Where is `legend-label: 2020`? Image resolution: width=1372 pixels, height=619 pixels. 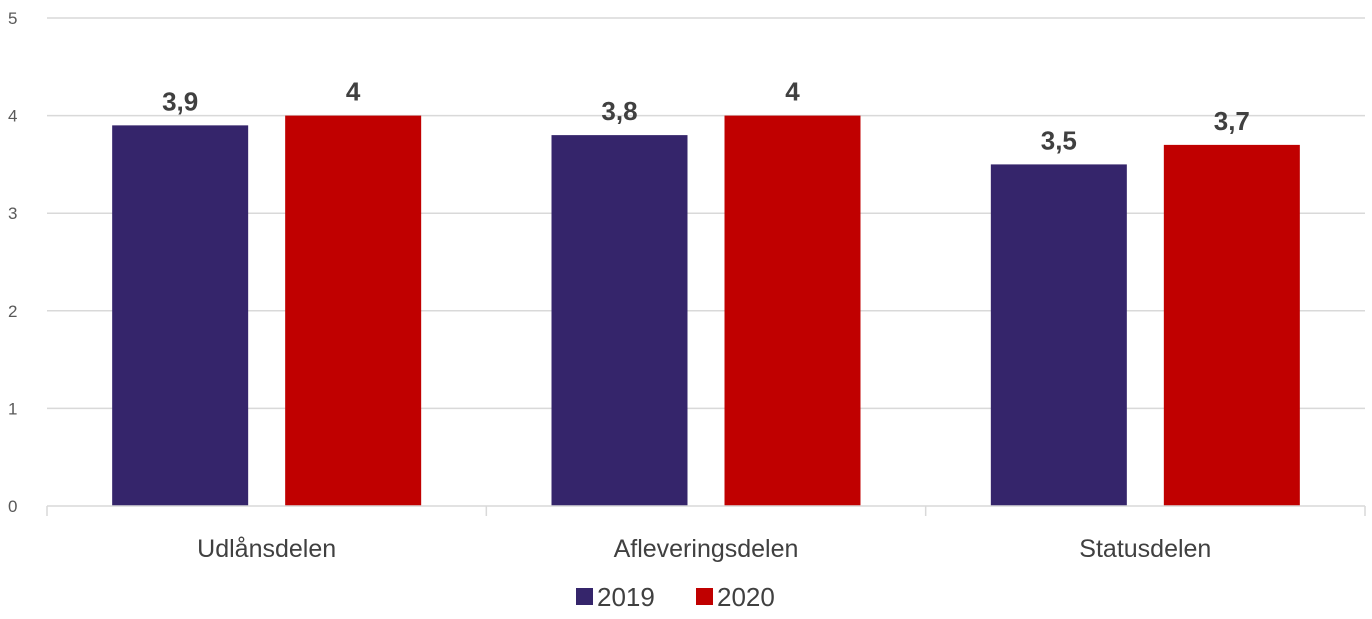 legend-label: 2020 is located at coordinates (746, 597).